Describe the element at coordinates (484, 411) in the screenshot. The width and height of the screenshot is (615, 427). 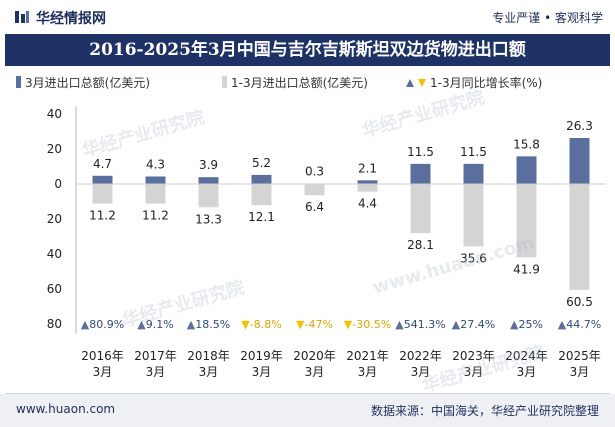
I see `footer-source: 数据来源：中国海关，华经产业研究院整理` at that location.